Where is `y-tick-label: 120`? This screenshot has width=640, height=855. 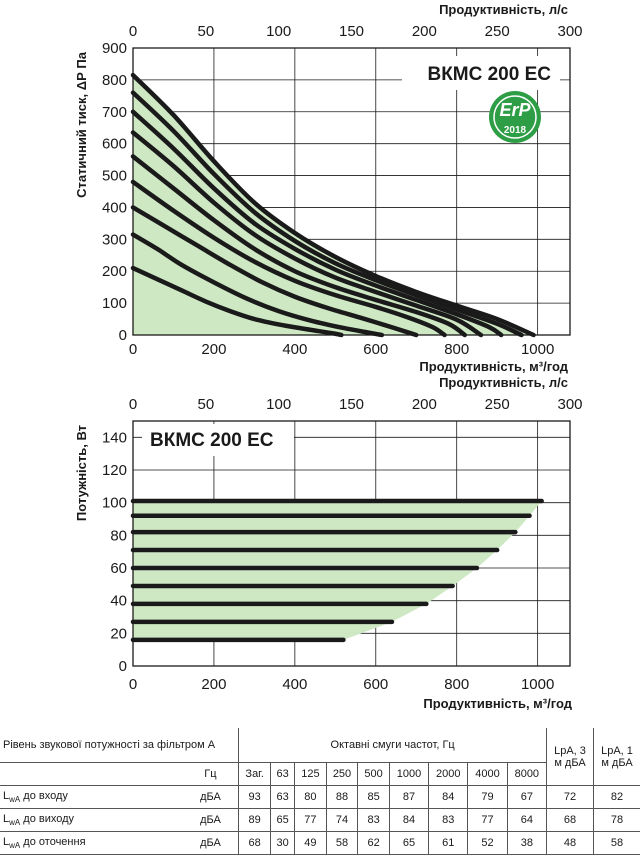 y-tick-label: 120 is located at coordinates (114, 470).